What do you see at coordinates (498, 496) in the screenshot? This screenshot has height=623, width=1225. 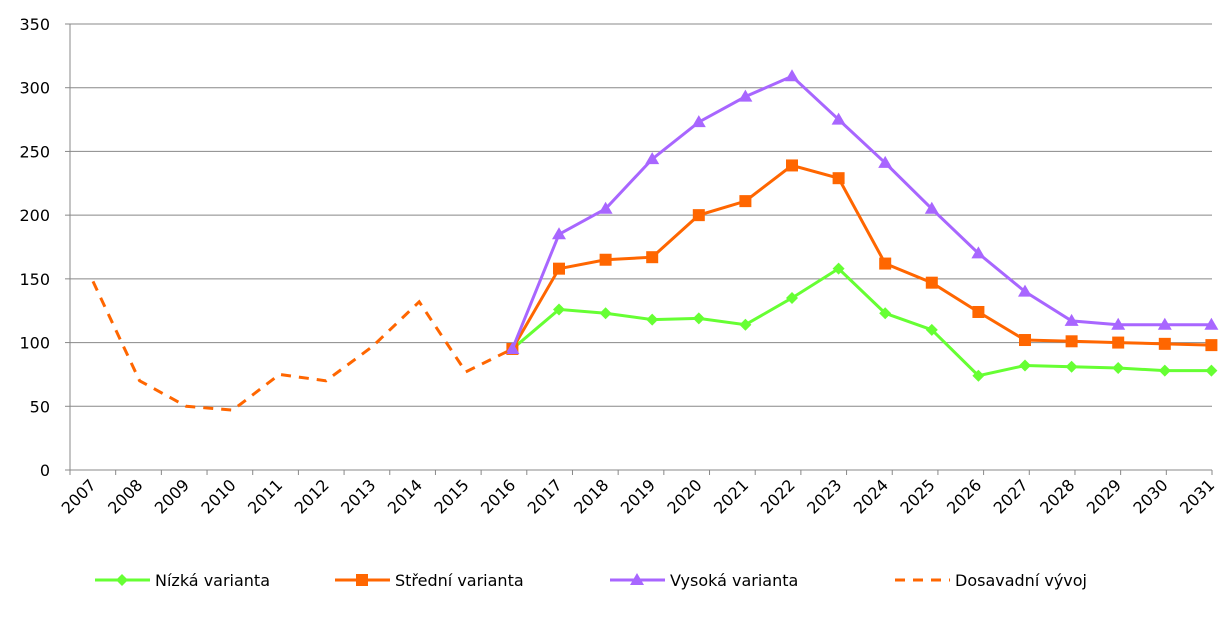 I see `x-tick-label: 2016` at bounding box center [498, 496].